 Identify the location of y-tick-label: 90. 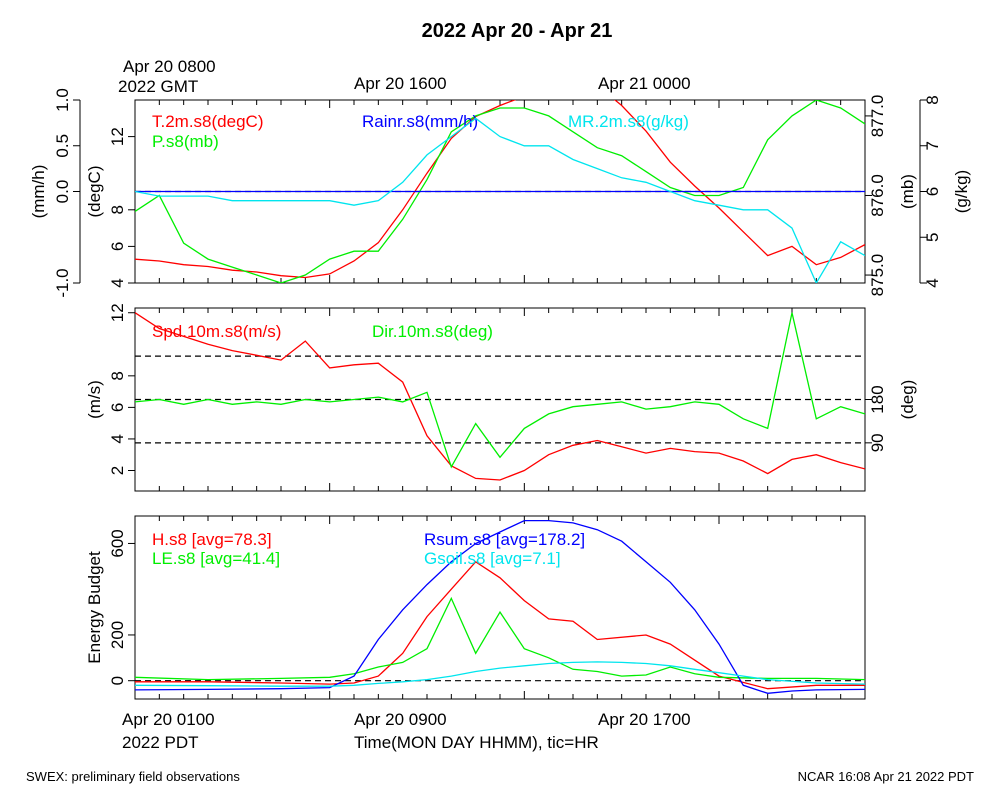
(877, 442).